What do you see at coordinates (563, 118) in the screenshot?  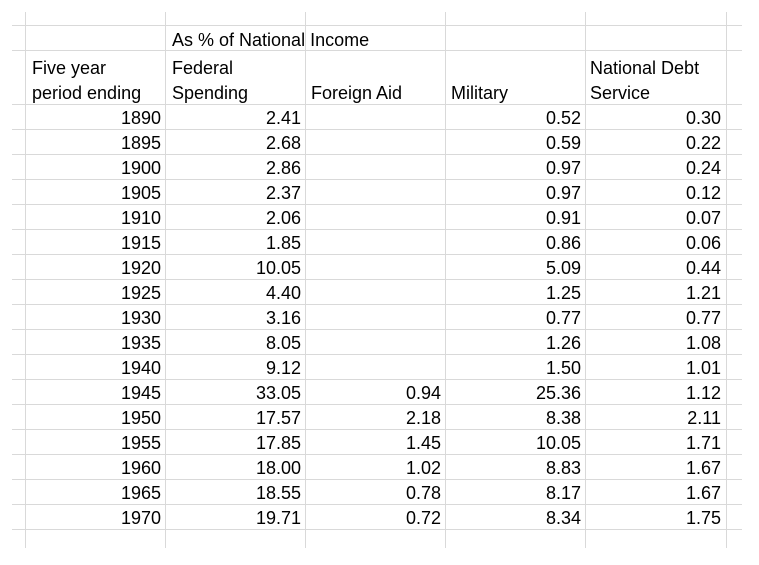 I see `cell-military: 0.52` at bounding box center [563, 118].